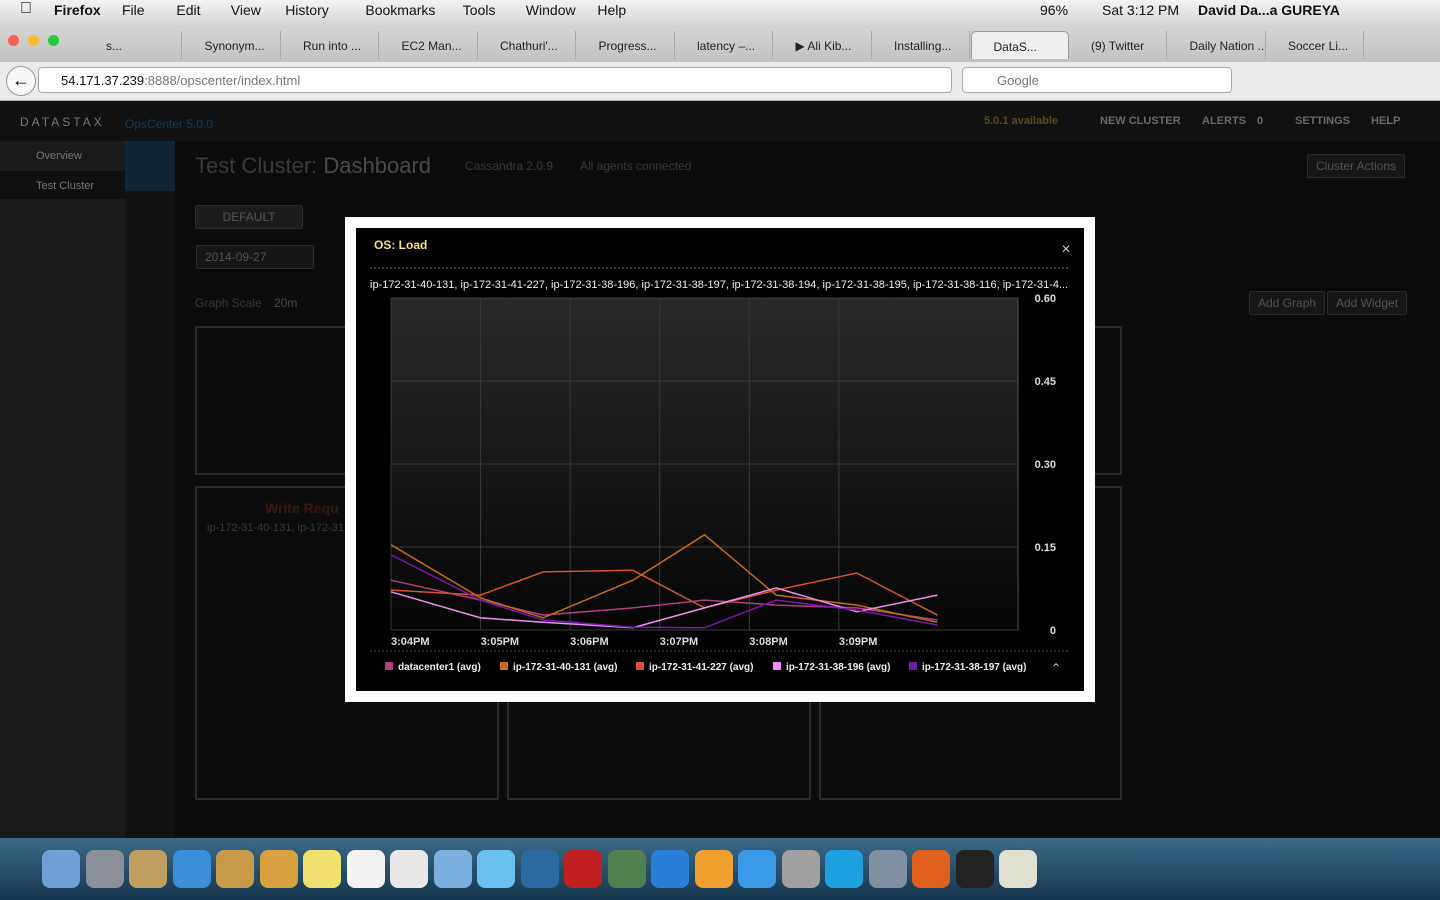 The width and height of the screenshot is (1440, 900). What do you see at coordinates (509, 166) in the screenshot?
I see `version: Cassandra 2.0.9` at bounding box center [509, 166].